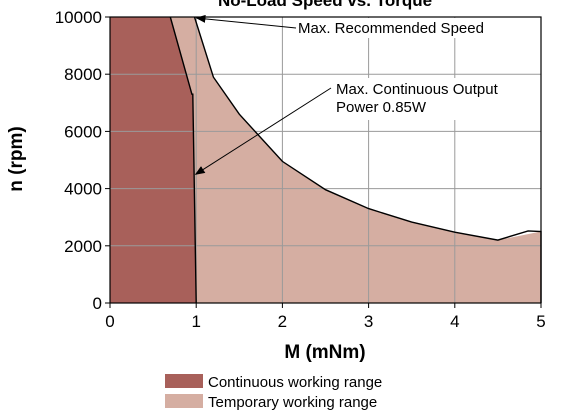  I want to click on annotation-2-bg, so click(434, 99).